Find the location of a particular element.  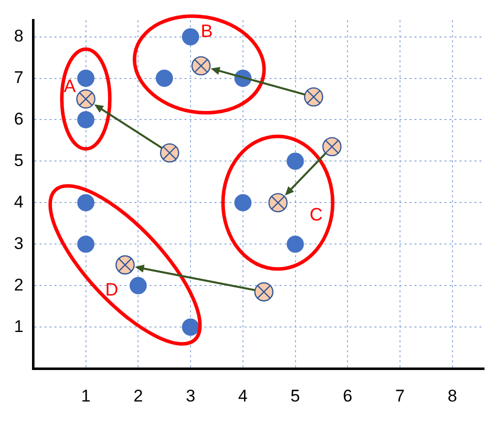

y-tick-label: 3 is located at coordinates (19, 243).